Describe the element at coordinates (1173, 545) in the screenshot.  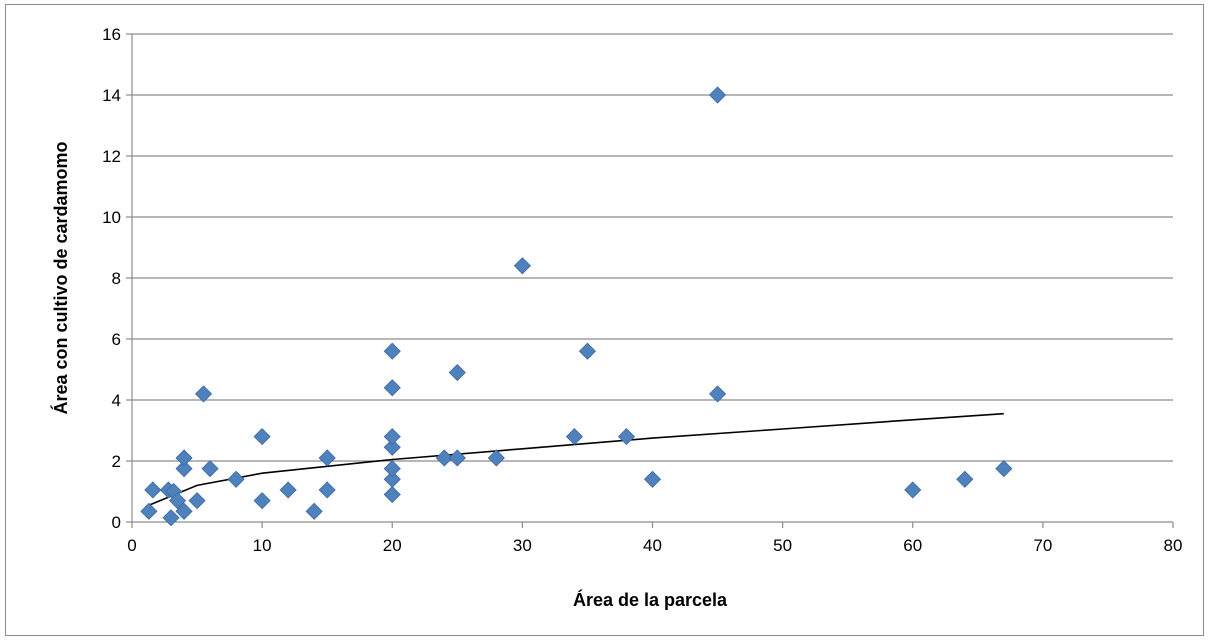
I see `x-tick-label: 80` at that location.